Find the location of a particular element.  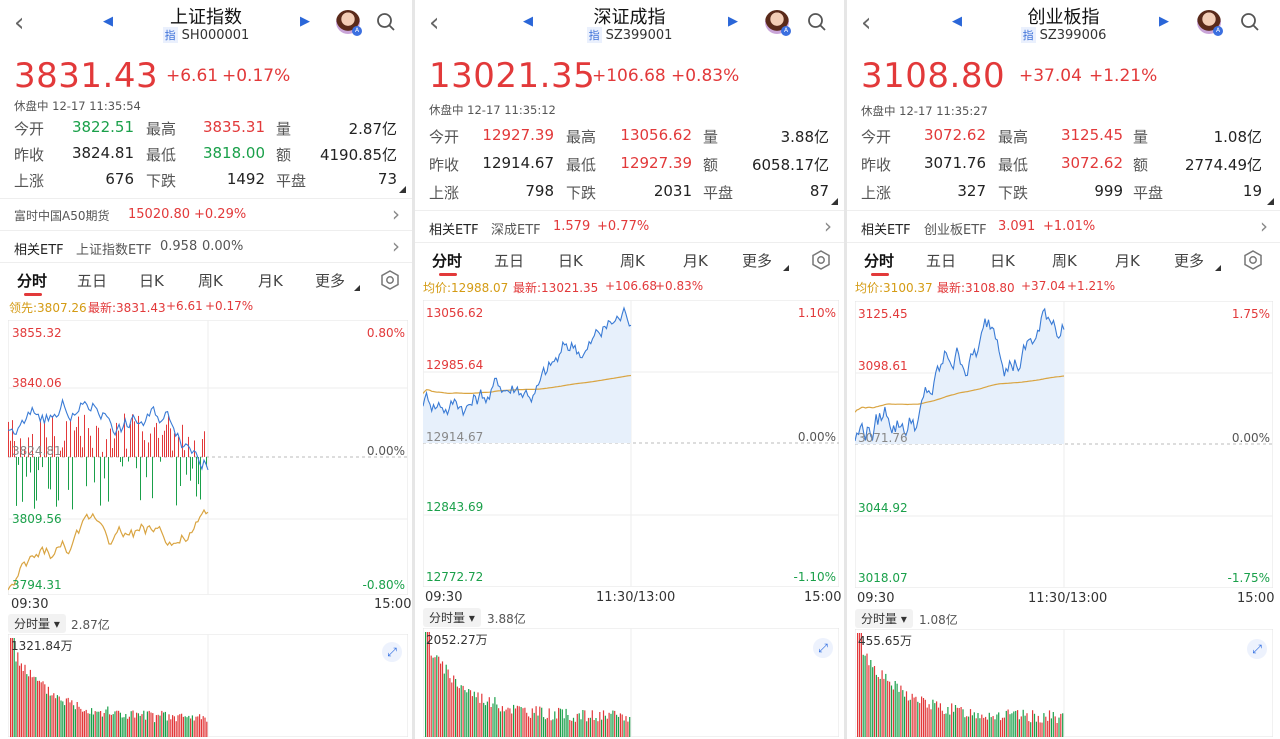

stats-row: 昨收 3824.81 最低 3818.00 额 4190.85亿 is located at coordinates (206, 158).